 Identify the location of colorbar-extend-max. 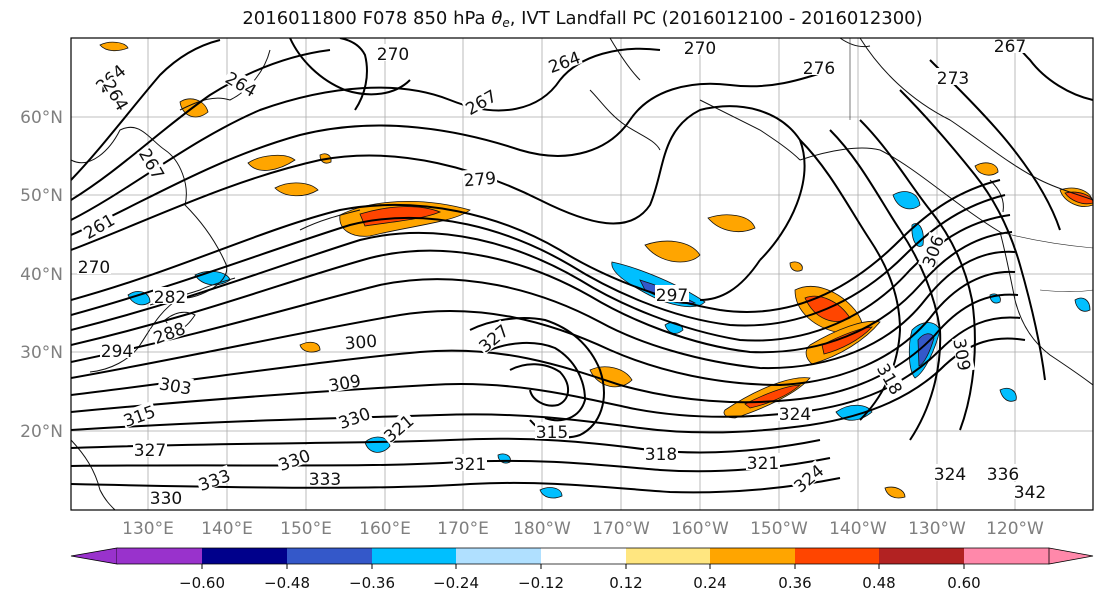
(1071, 556).